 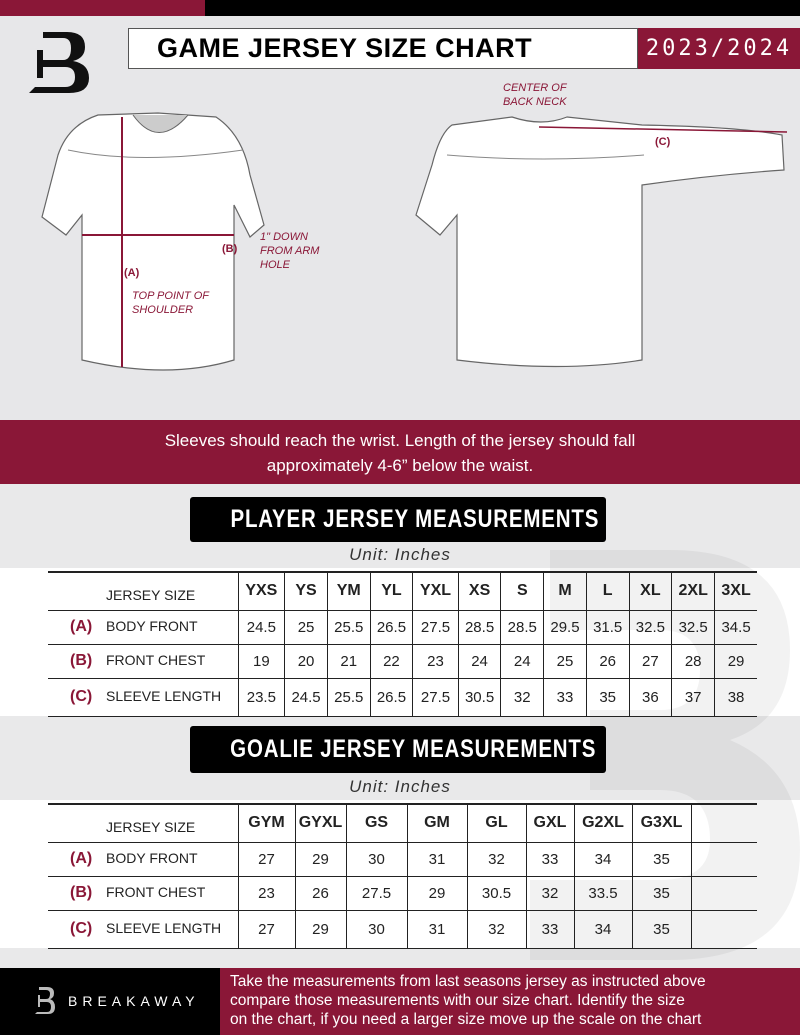 I want to click on table-cell: 28.5, so click(x=479, y=627).